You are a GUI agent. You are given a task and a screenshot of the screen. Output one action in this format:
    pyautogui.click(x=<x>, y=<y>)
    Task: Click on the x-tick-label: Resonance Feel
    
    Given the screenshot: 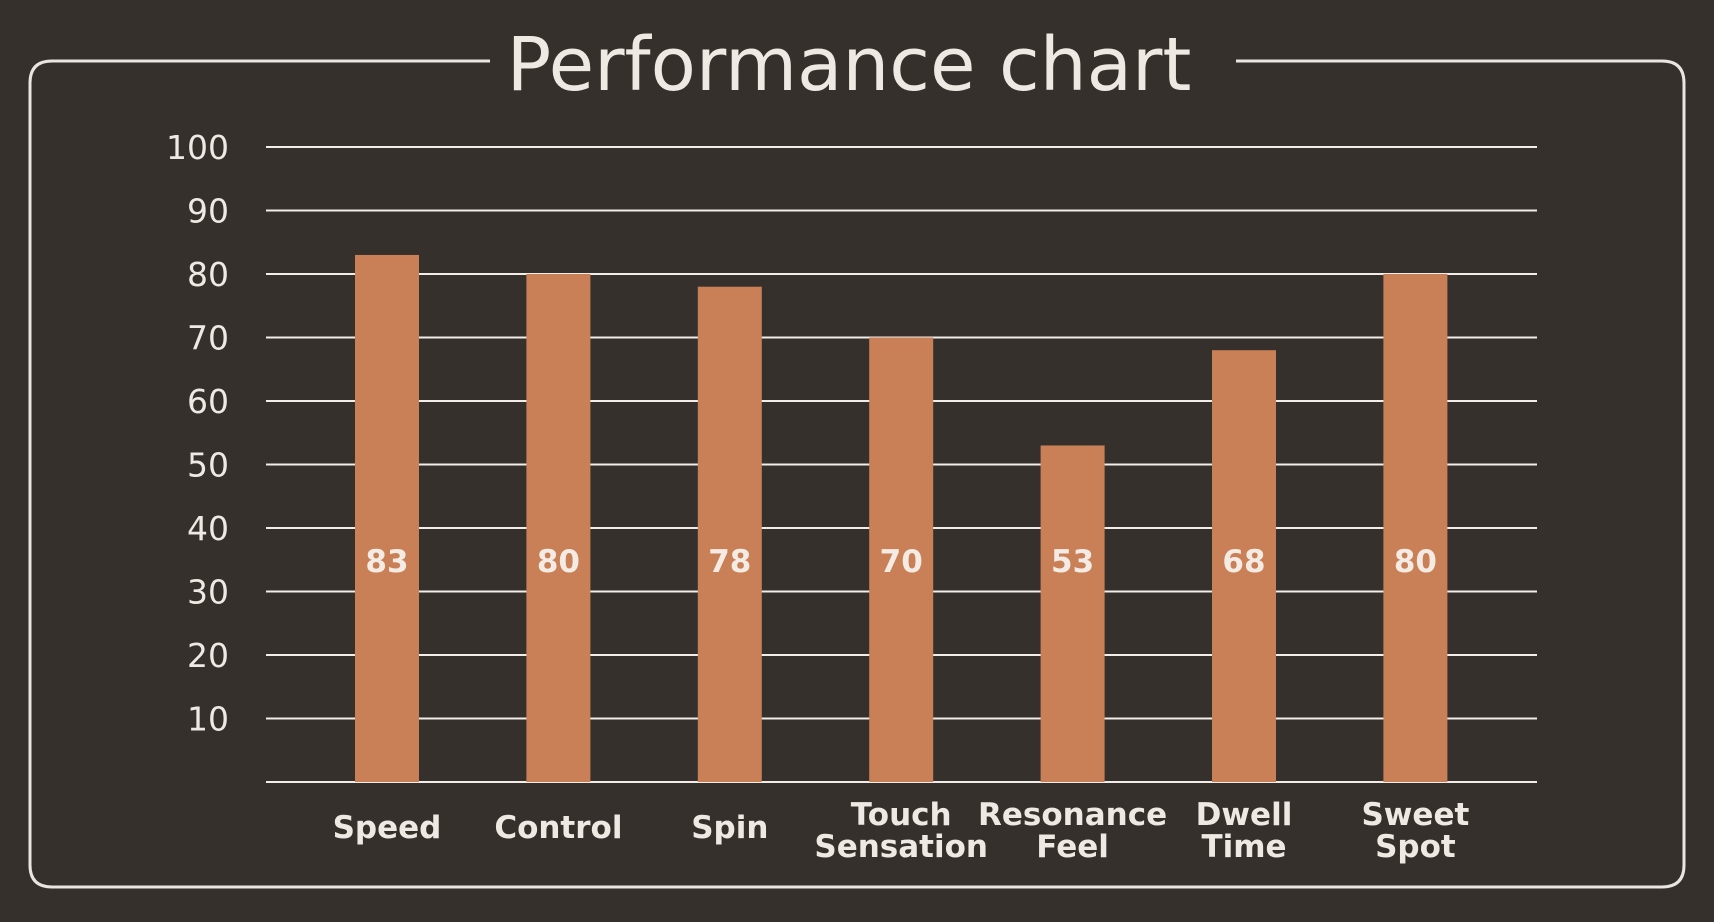 What is the action you would take?
    pyautogui.click(x=1072, y=831)
    